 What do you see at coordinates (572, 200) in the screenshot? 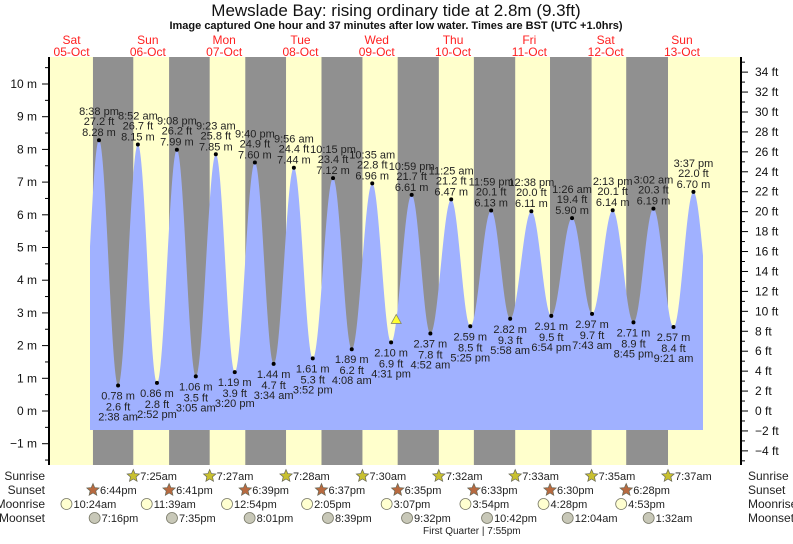
I see `tide-ft-label: 19.4 ft` at bounding box center [572, 200].